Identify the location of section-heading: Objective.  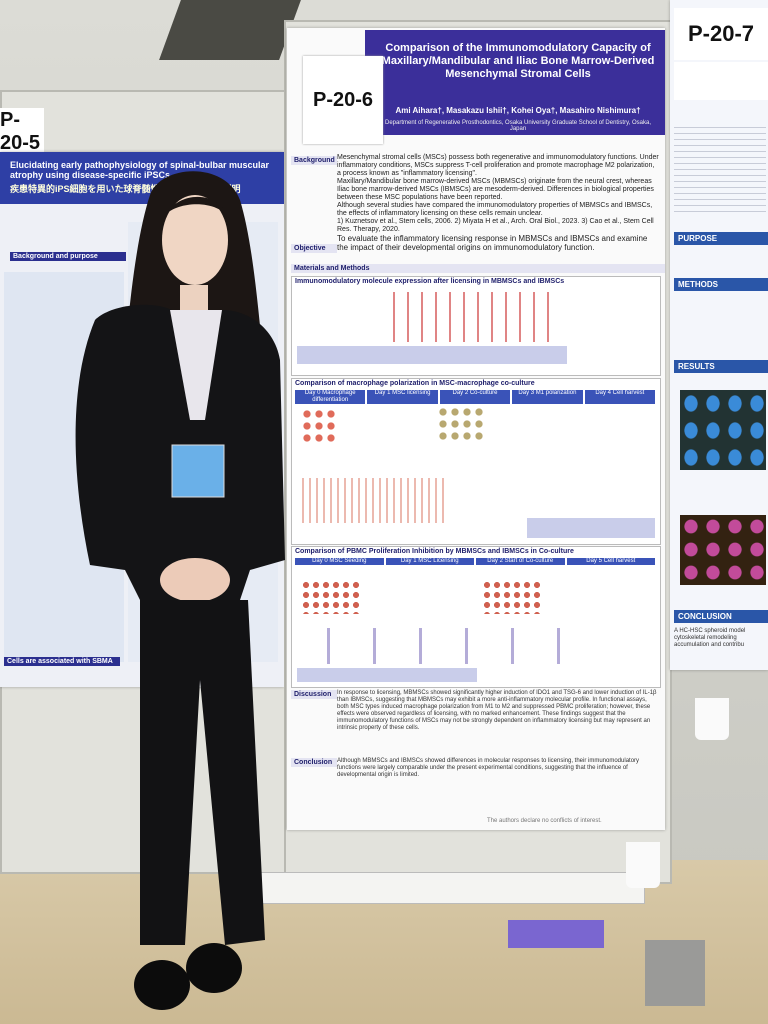
(314, 248).